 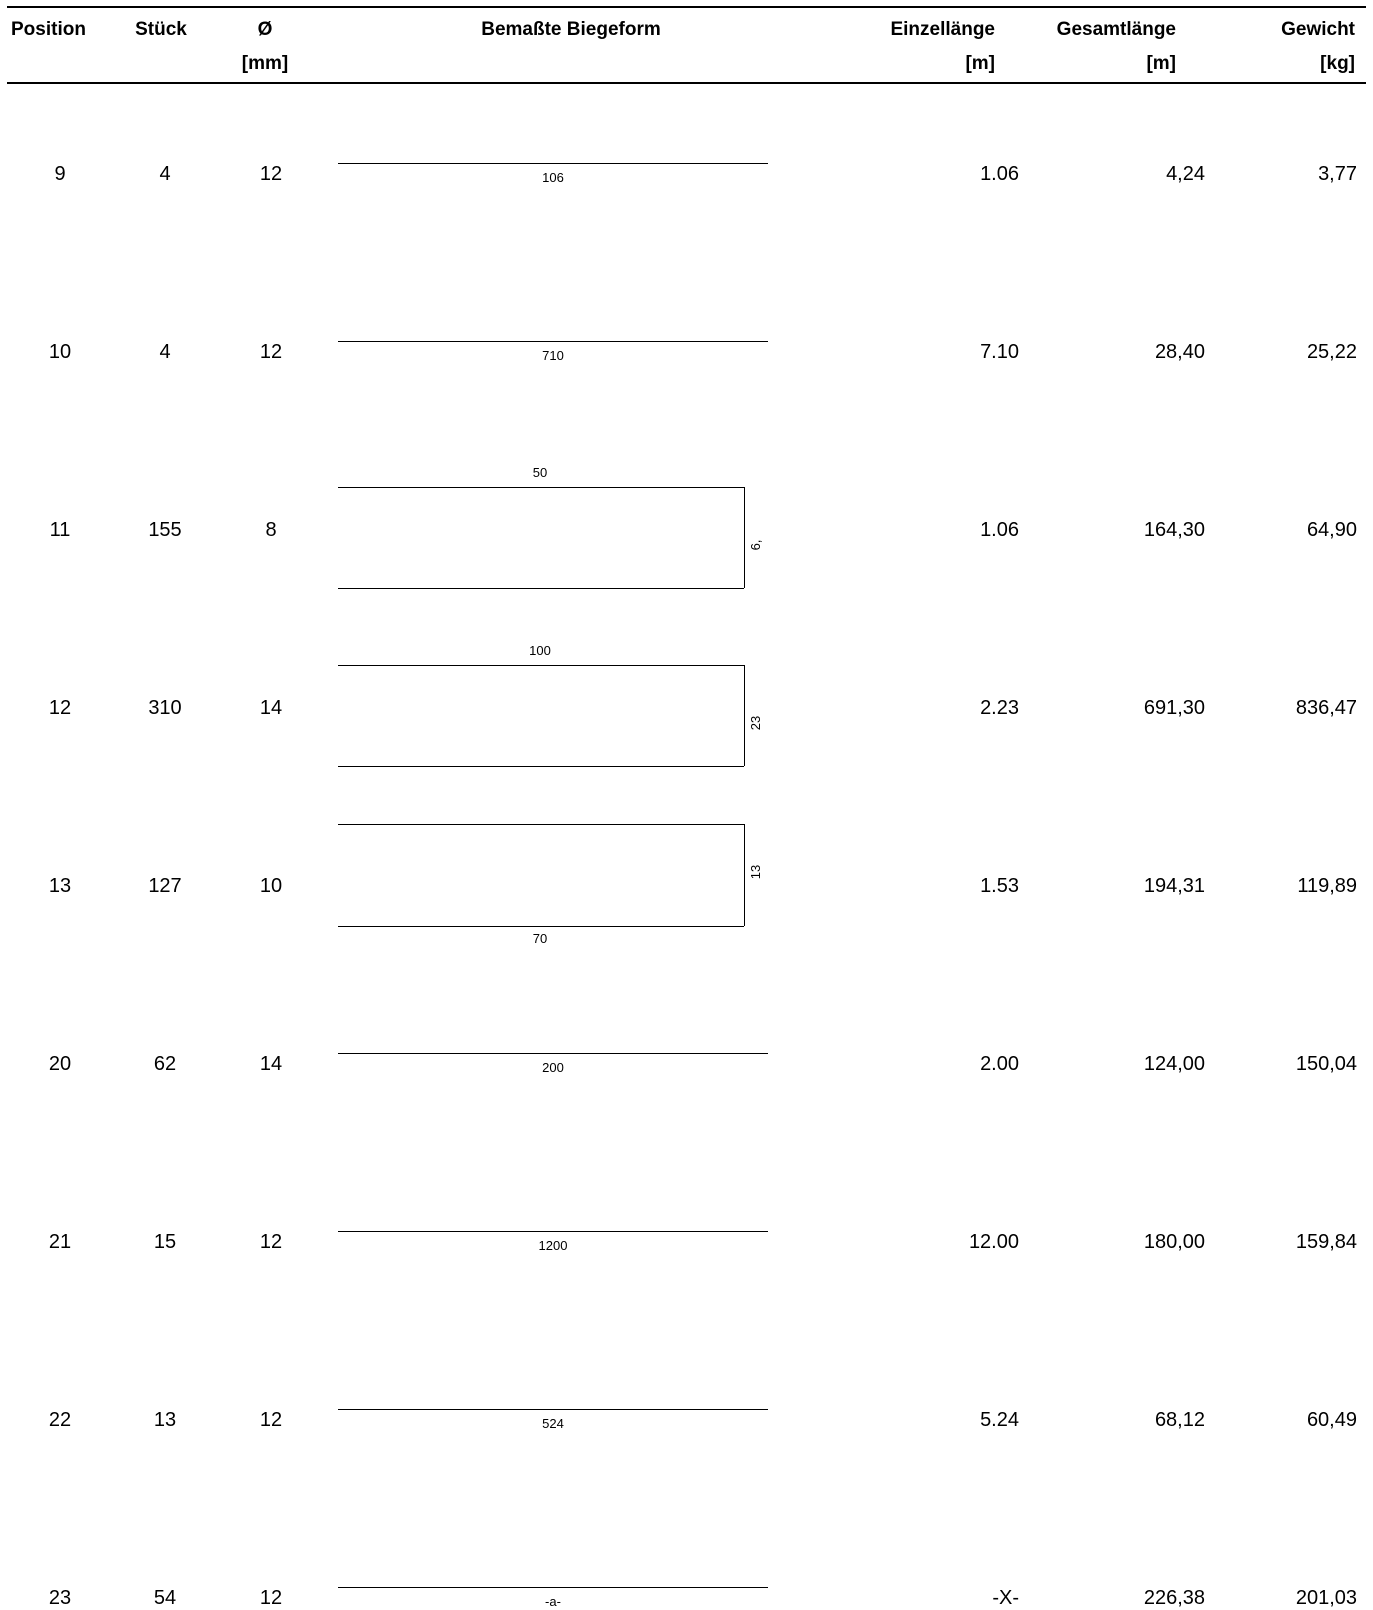 What do you see at coordinates (1331, 530) in the screenshot?
I see `cell-gewicht: 64,90` at bounding box center [1331, 530].